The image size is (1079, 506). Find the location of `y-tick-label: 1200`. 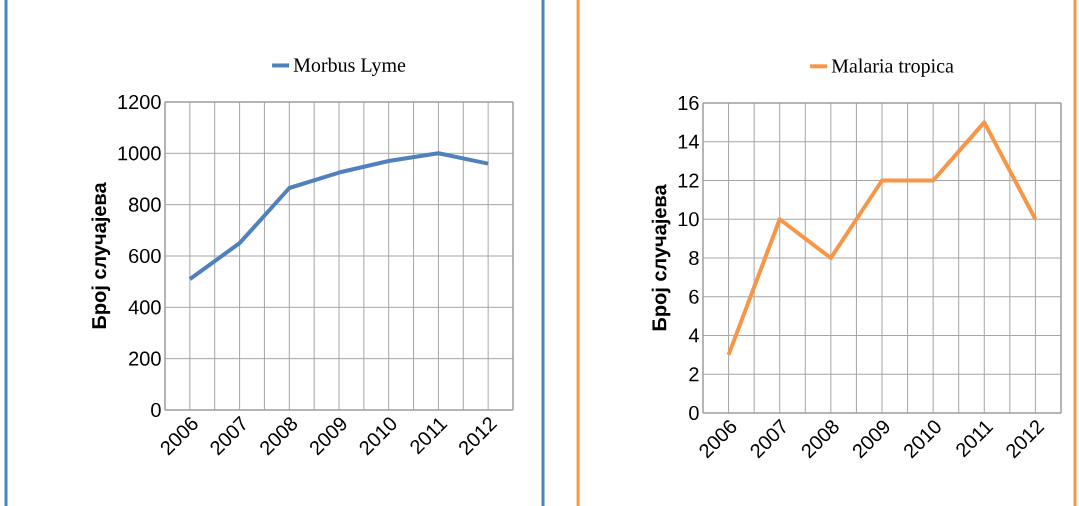

y-tick-label: 1200 is located at coordinates (139, 102).